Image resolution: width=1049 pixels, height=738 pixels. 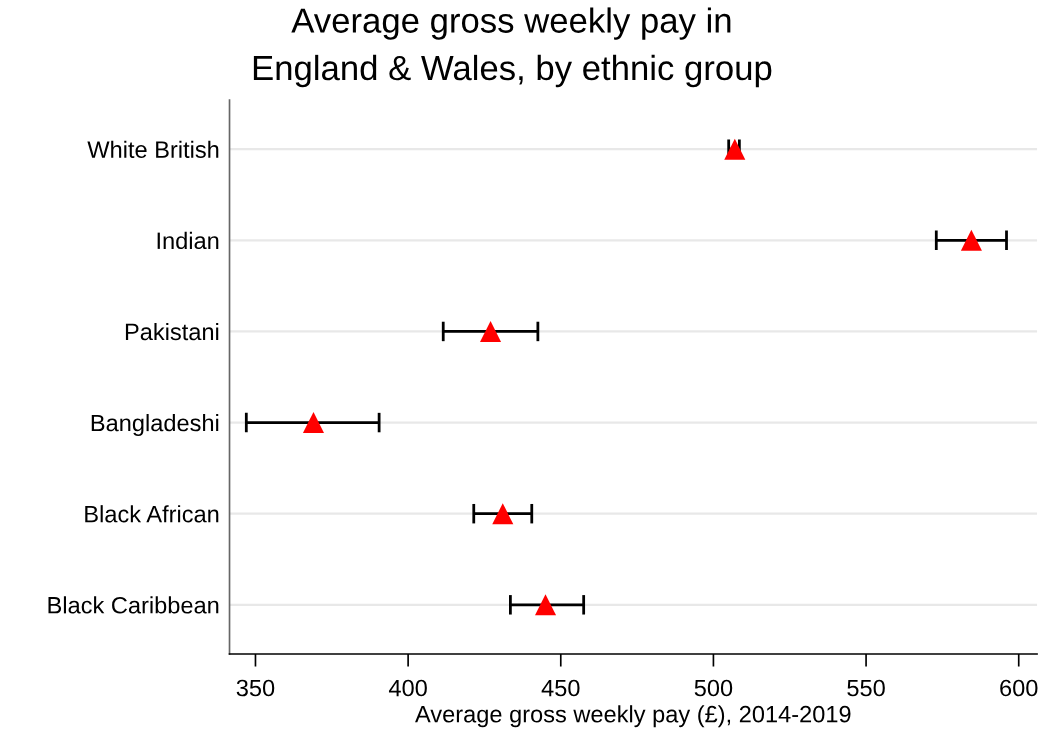 What do you see at coordinates (153, 149) in the screenshot?
I see `y-tick-label: White British` at bounding box center [153, 149].